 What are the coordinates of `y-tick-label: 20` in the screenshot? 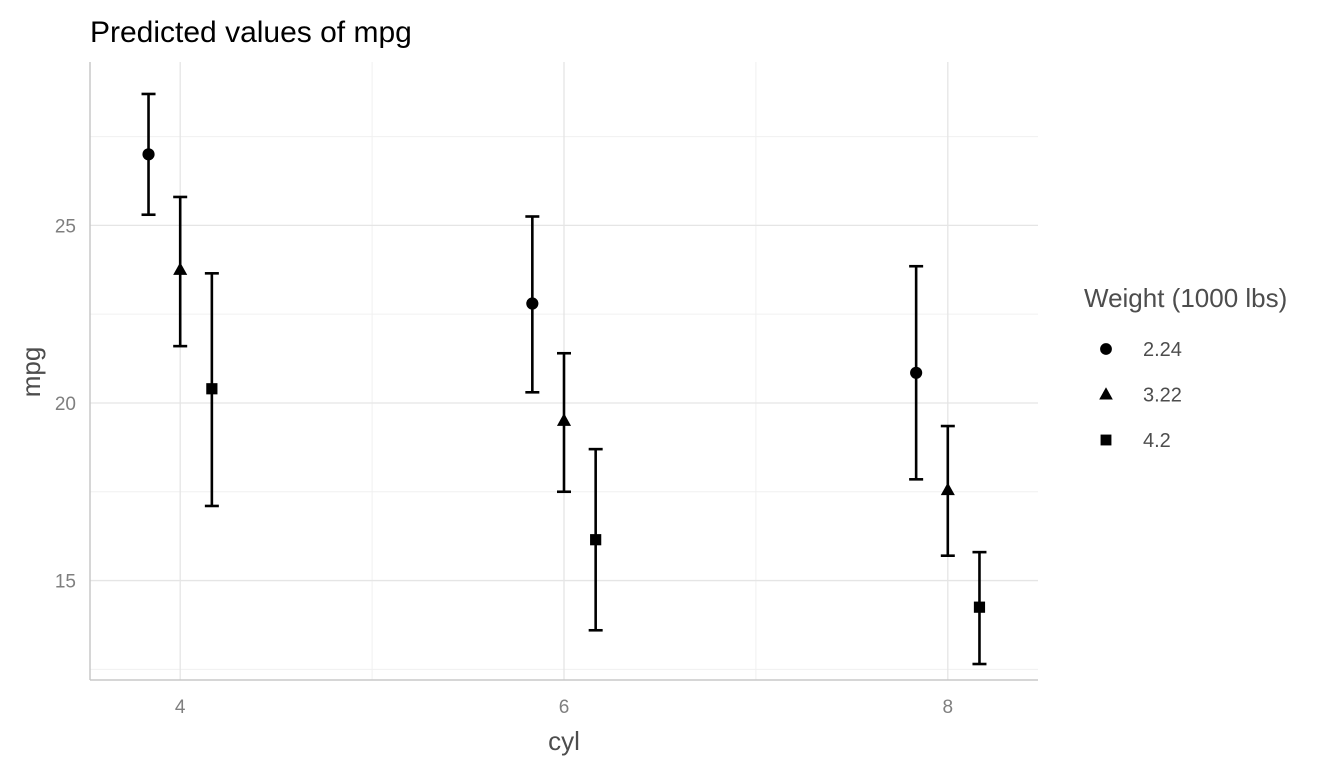 It's located at (65, 404).